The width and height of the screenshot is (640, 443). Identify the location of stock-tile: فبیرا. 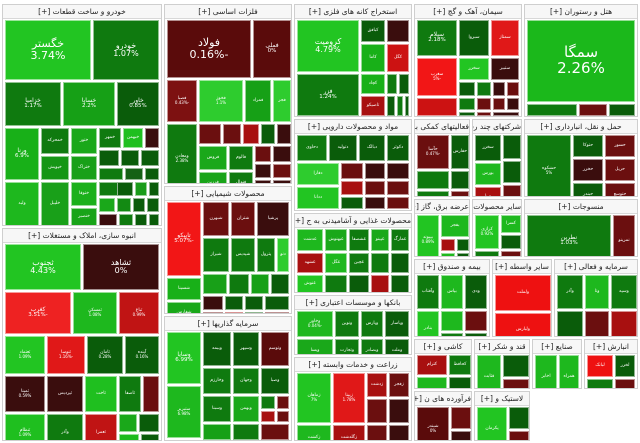
(232, 134).